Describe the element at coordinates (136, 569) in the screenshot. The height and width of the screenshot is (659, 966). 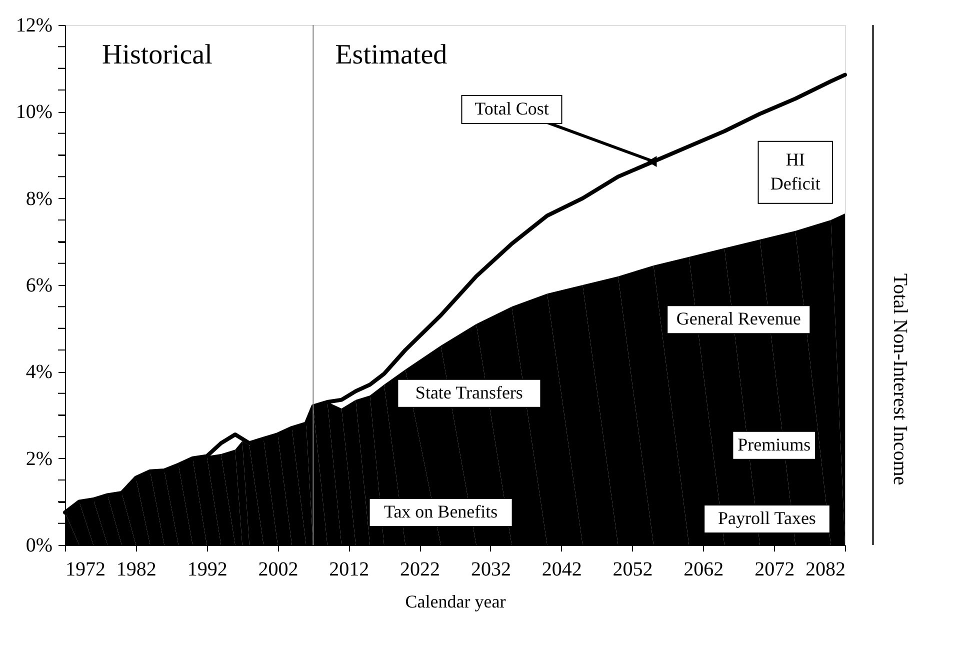
I see `x-tick-label: 1982` at that location.